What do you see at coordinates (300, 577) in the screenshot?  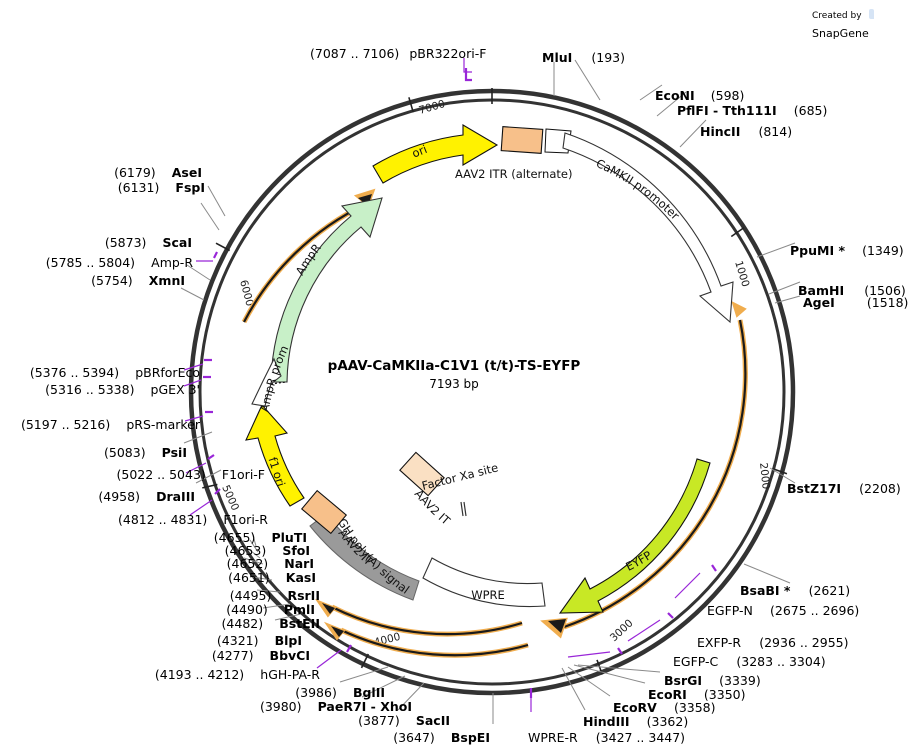 I see `enzyme-name: KasI` at bounding box center [300, 577].